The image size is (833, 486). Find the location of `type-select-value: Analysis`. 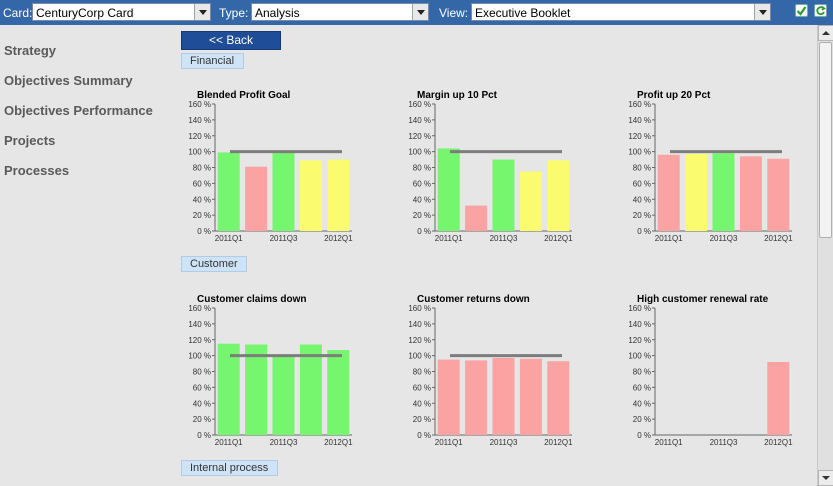

type-select-value: Analysis is located at coordinates (277, 13).